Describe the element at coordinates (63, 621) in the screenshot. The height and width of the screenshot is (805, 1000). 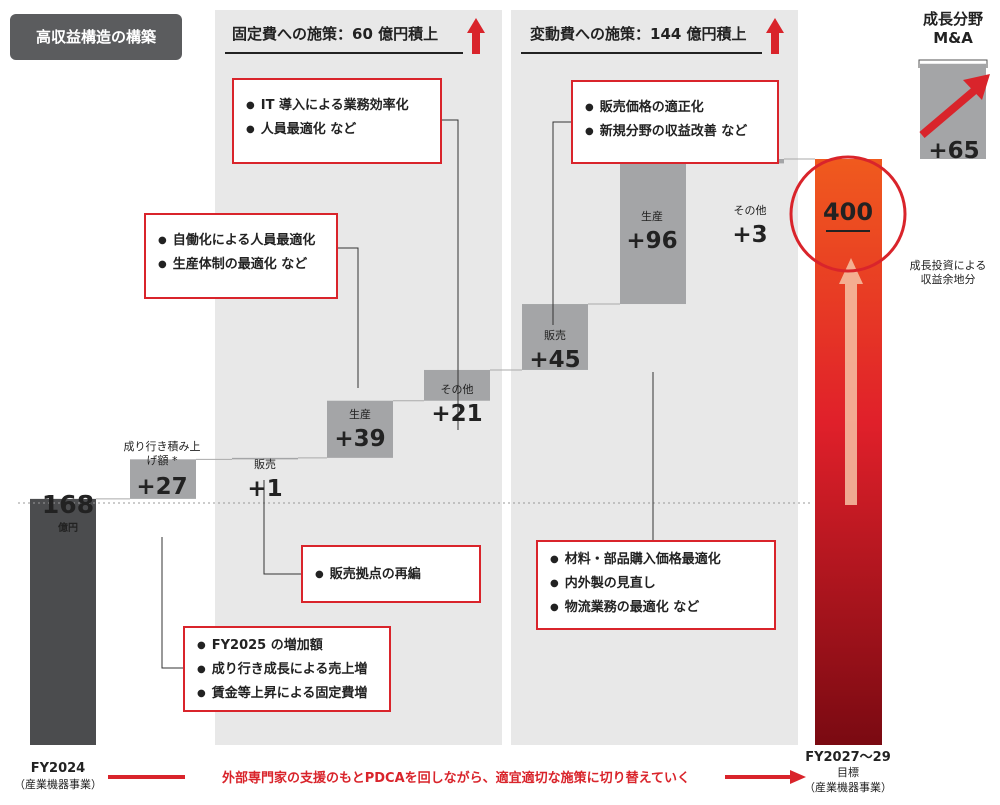
I see `start-bar` at that location.